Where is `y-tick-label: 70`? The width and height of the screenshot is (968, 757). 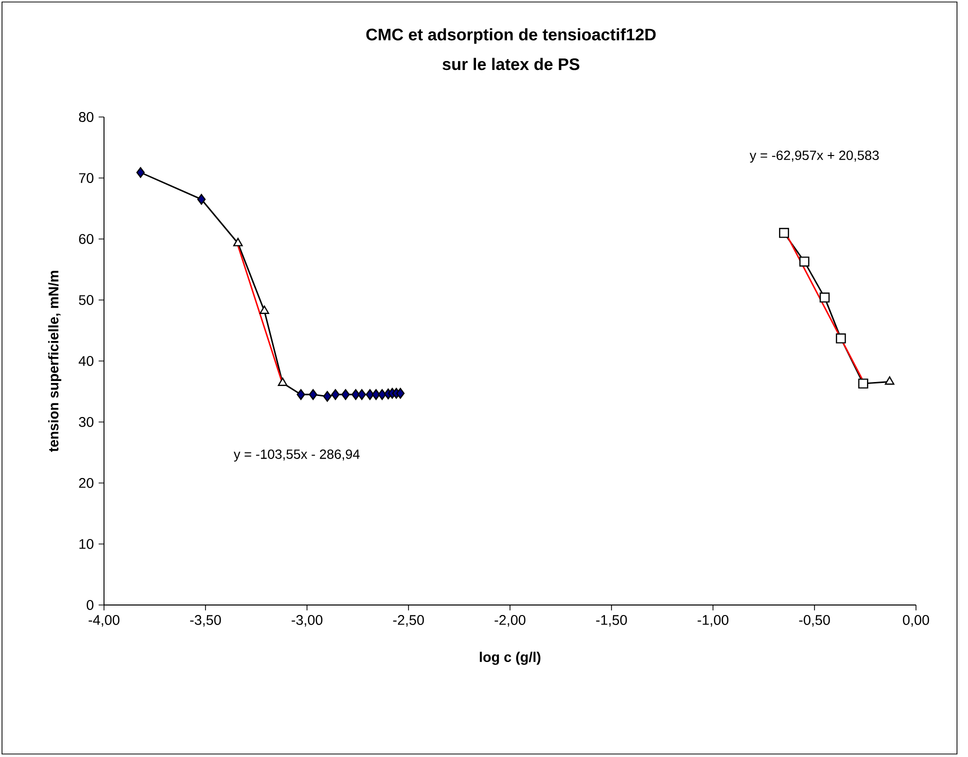 y-tick-label: 70 is located at coordinates (86, 178).